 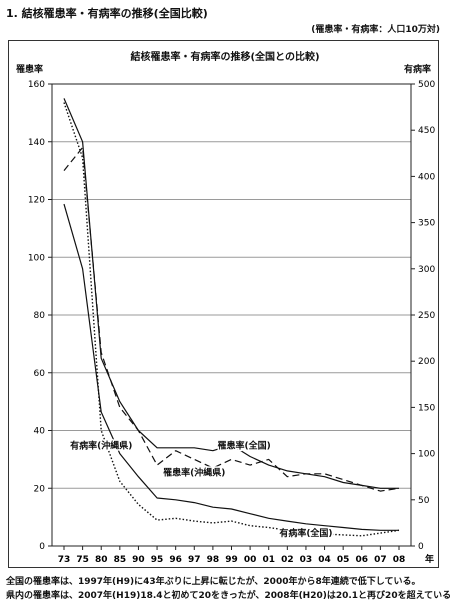 What do you see at coordinates (36, 258) in the screenshot?
I see `left-tick-label: 100` at bounding box center [36, 258].